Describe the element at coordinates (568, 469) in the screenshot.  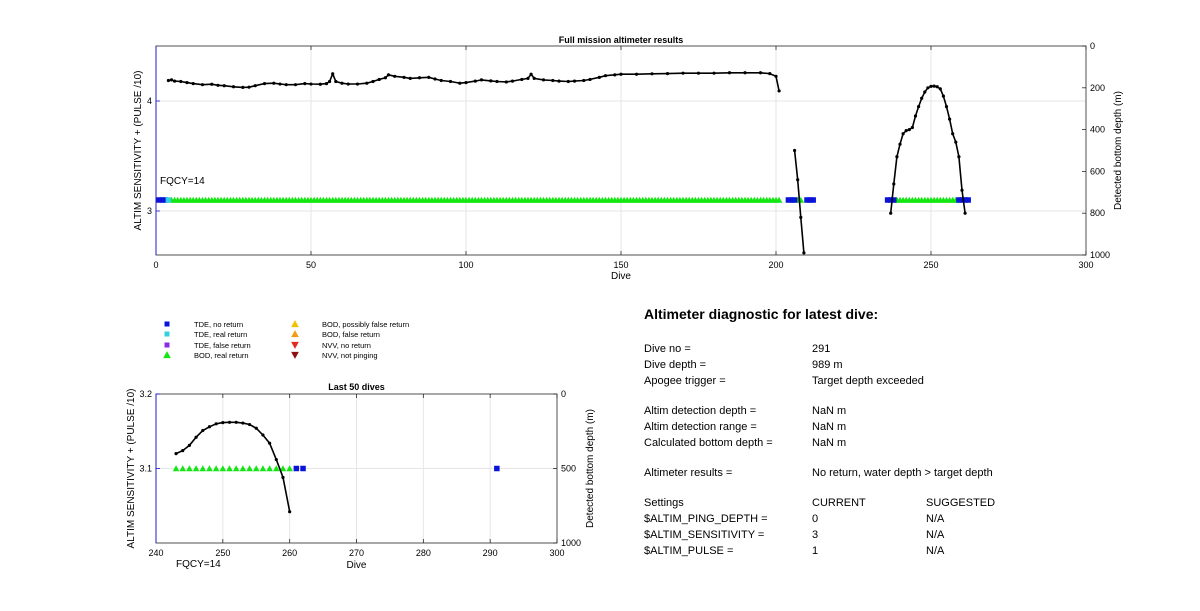
I see `right-tick-label: 500` at that location.